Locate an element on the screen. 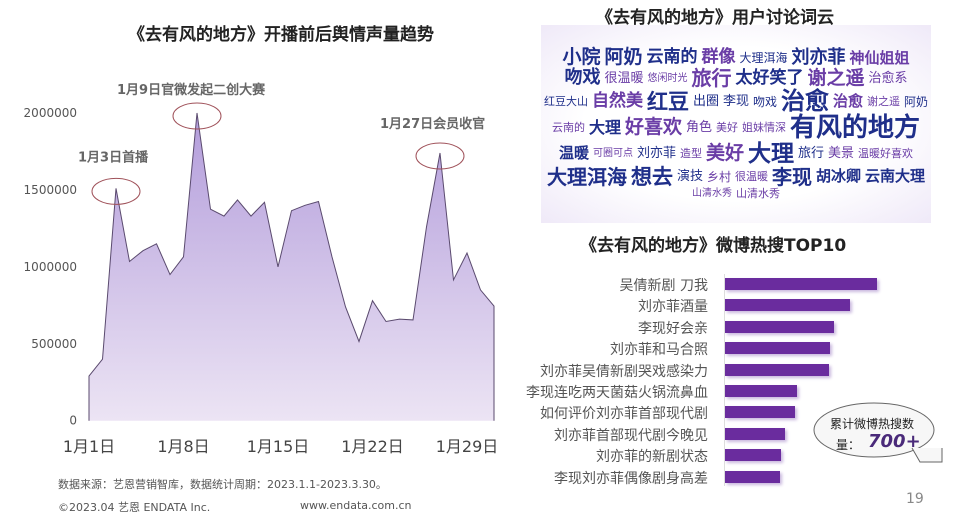 This screenshot has height=520, width=960. trend-chart-title: 《去有风的地方》开播前后舆情声量趋势 is located at coordinates (281, 35).